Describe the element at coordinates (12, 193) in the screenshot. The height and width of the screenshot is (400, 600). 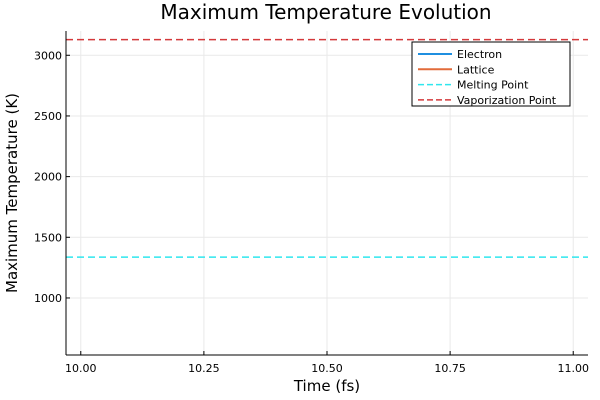
I see `y-axis-label: Maximum Temperature (K)` at that location.